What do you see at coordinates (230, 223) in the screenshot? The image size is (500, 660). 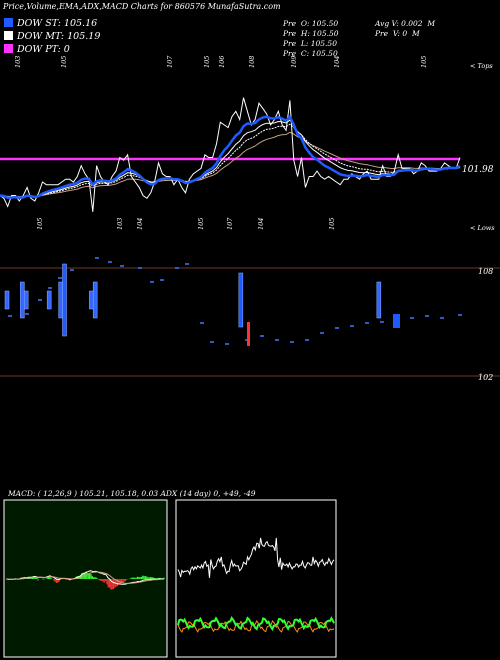 I see `bottom-label: 107` at bounding box center [230, 223].